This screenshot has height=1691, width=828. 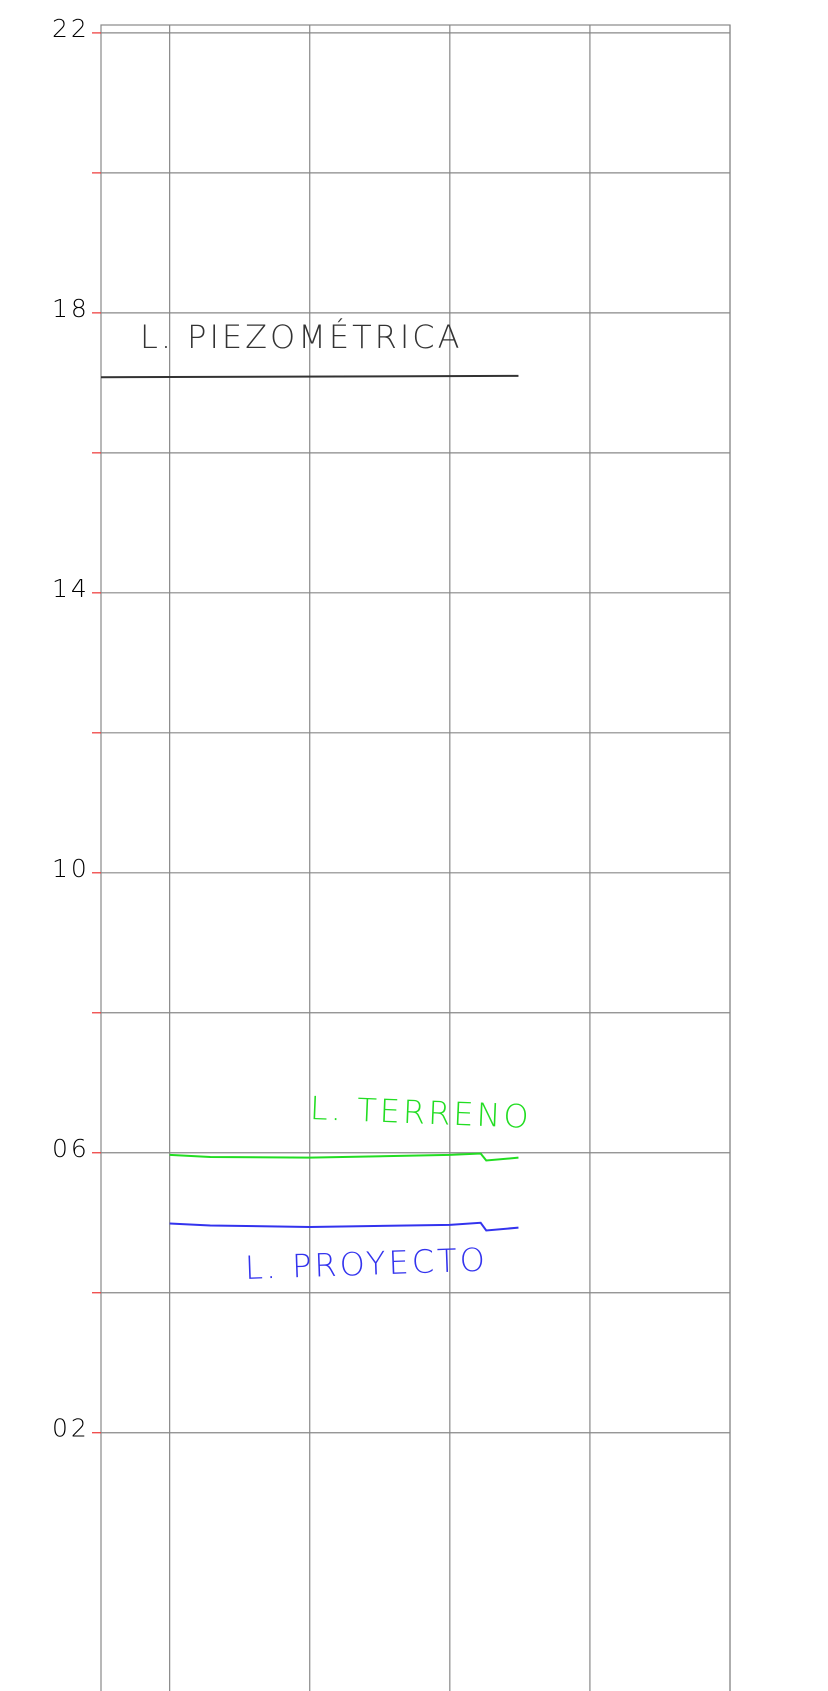 What do you see at coordinates (71, 1148) in the screenshot?
I see `y-tick-label: 06` at bounding box center [71, 1148].